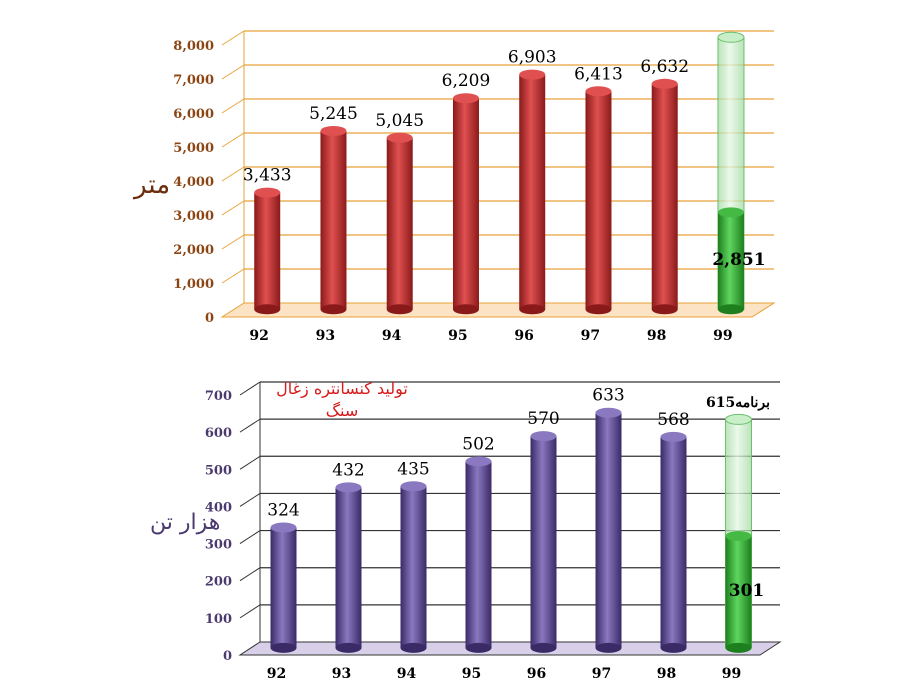  What do you see at coordinates (598, 74) in the screenshot?
I see `data-label: 6,413` at bounding box center [598, 74].